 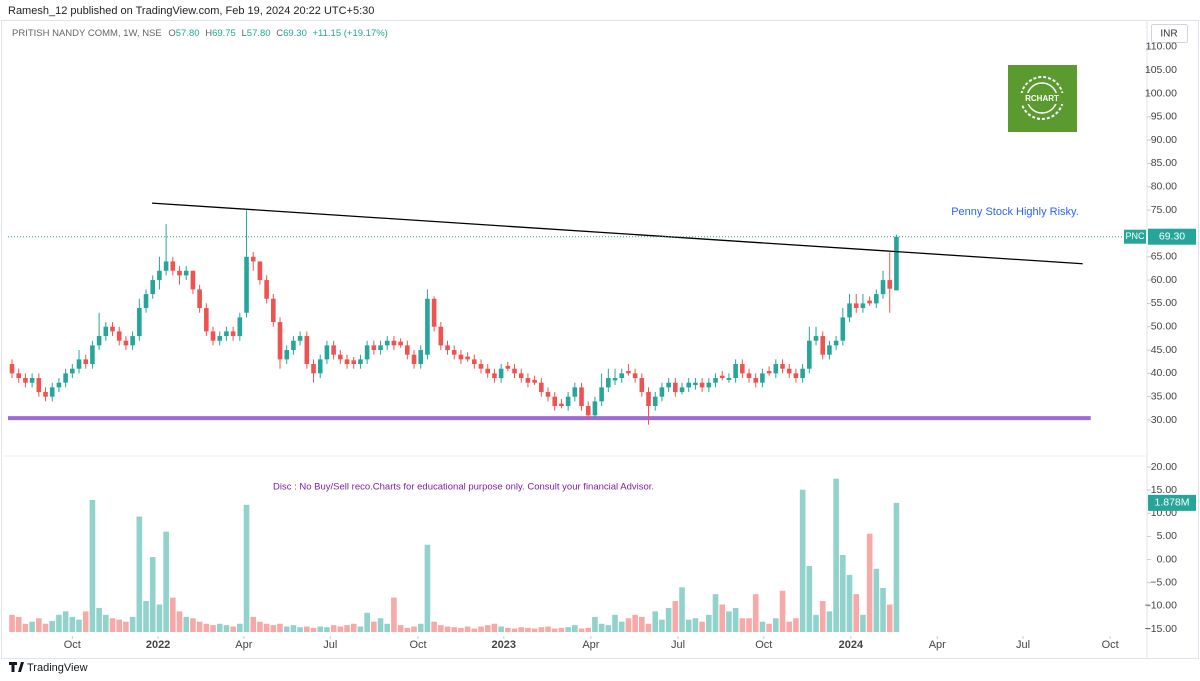 I want to click on price-tag-symbol-box, so click(x=1135, y=236).